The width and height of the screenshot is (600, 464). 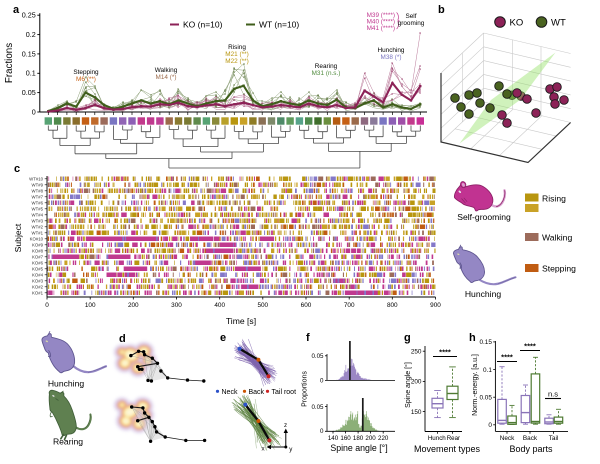 What do you see at coordinates (29, 15) in the screenshot?
I see `svg-text: 0.25` at bounding box center [29, 15].